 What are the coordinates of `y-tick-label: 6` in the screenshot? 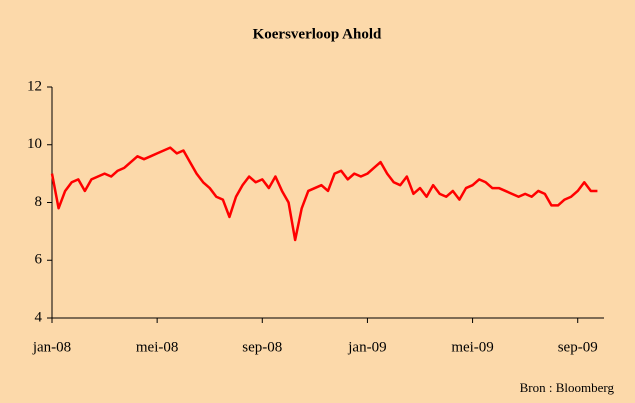 It's located at (39, 260).